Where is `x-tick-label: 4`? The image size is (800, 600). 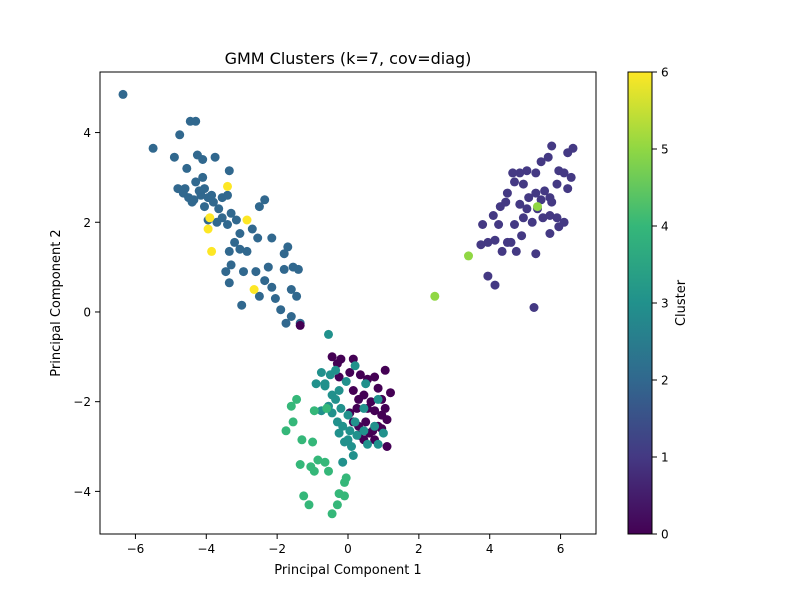 x-tick-label: 4 is located at coordinates (490, 549).